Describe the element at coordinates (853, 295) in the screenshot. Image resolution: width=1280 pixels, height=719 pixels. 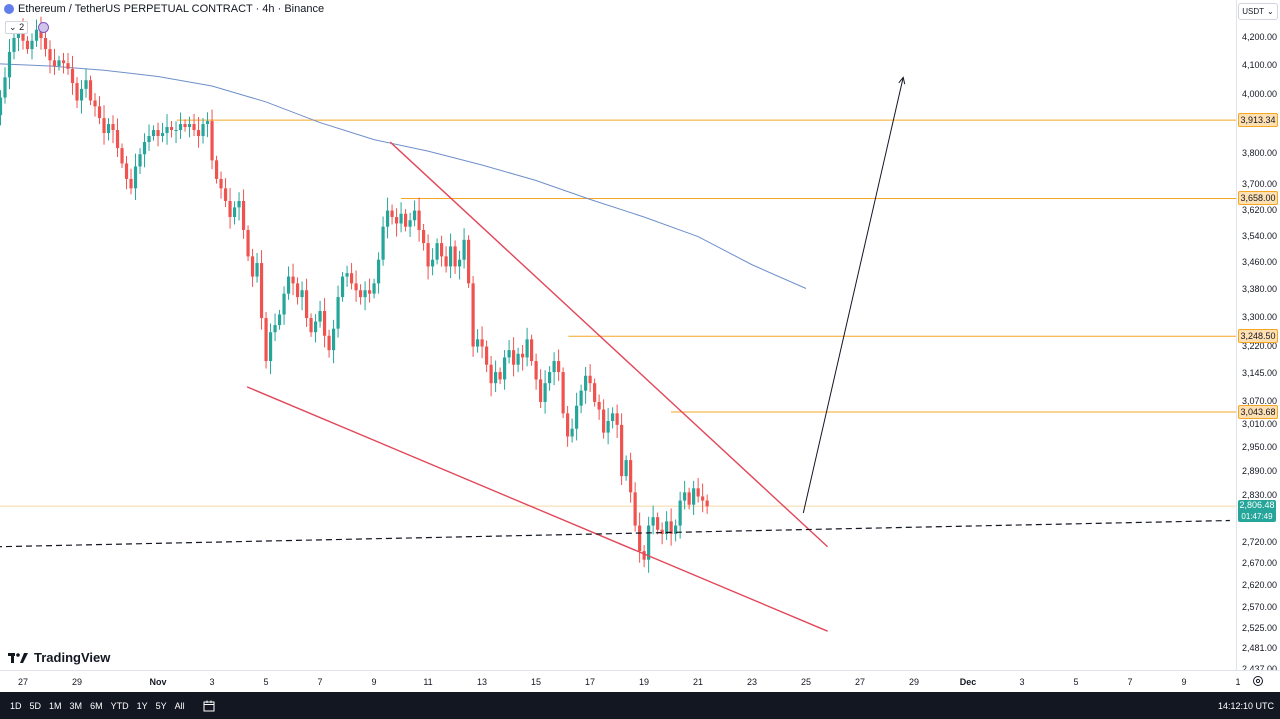
I see `projection-arrow` at that location.